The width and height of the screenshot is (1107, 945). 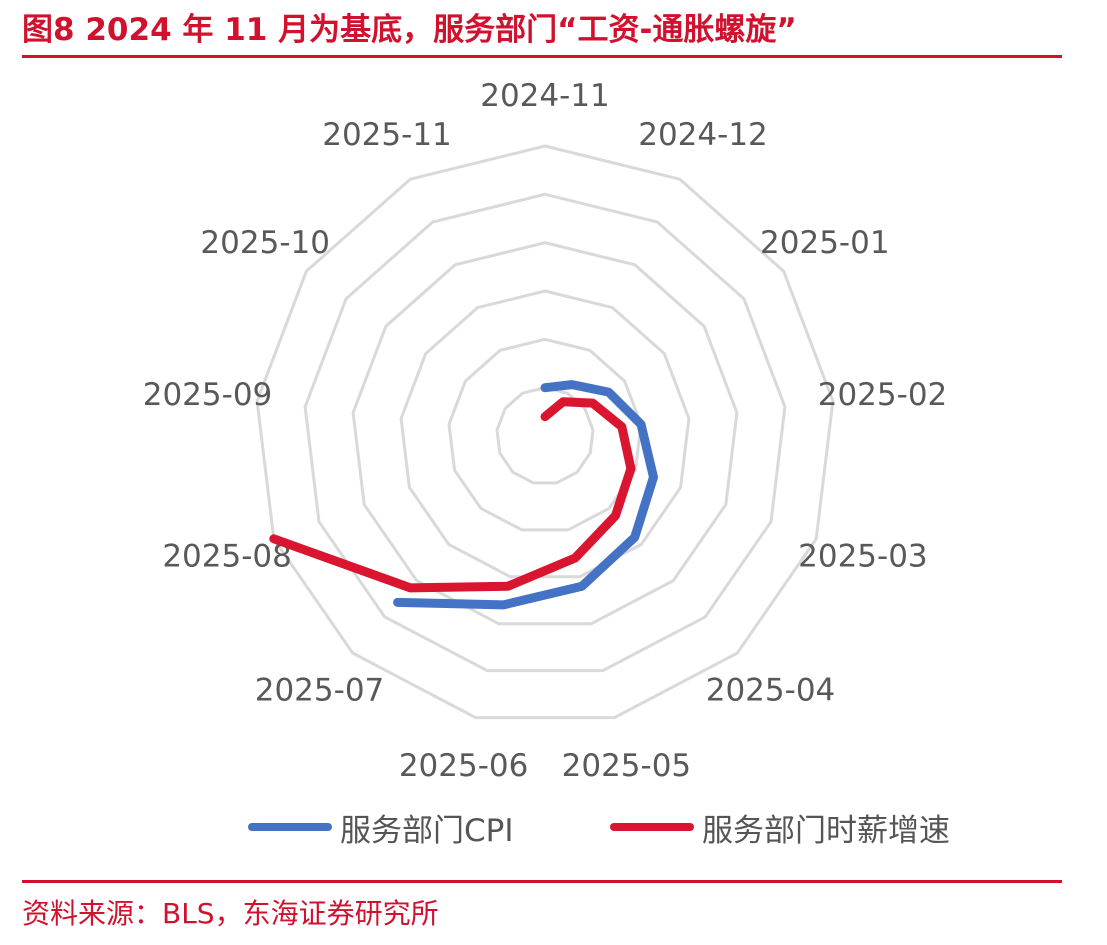 What do you see at coordinates (771, 691) in the screenshot?
I see `category-label: 2025-04` at bounding box center [771, 691].